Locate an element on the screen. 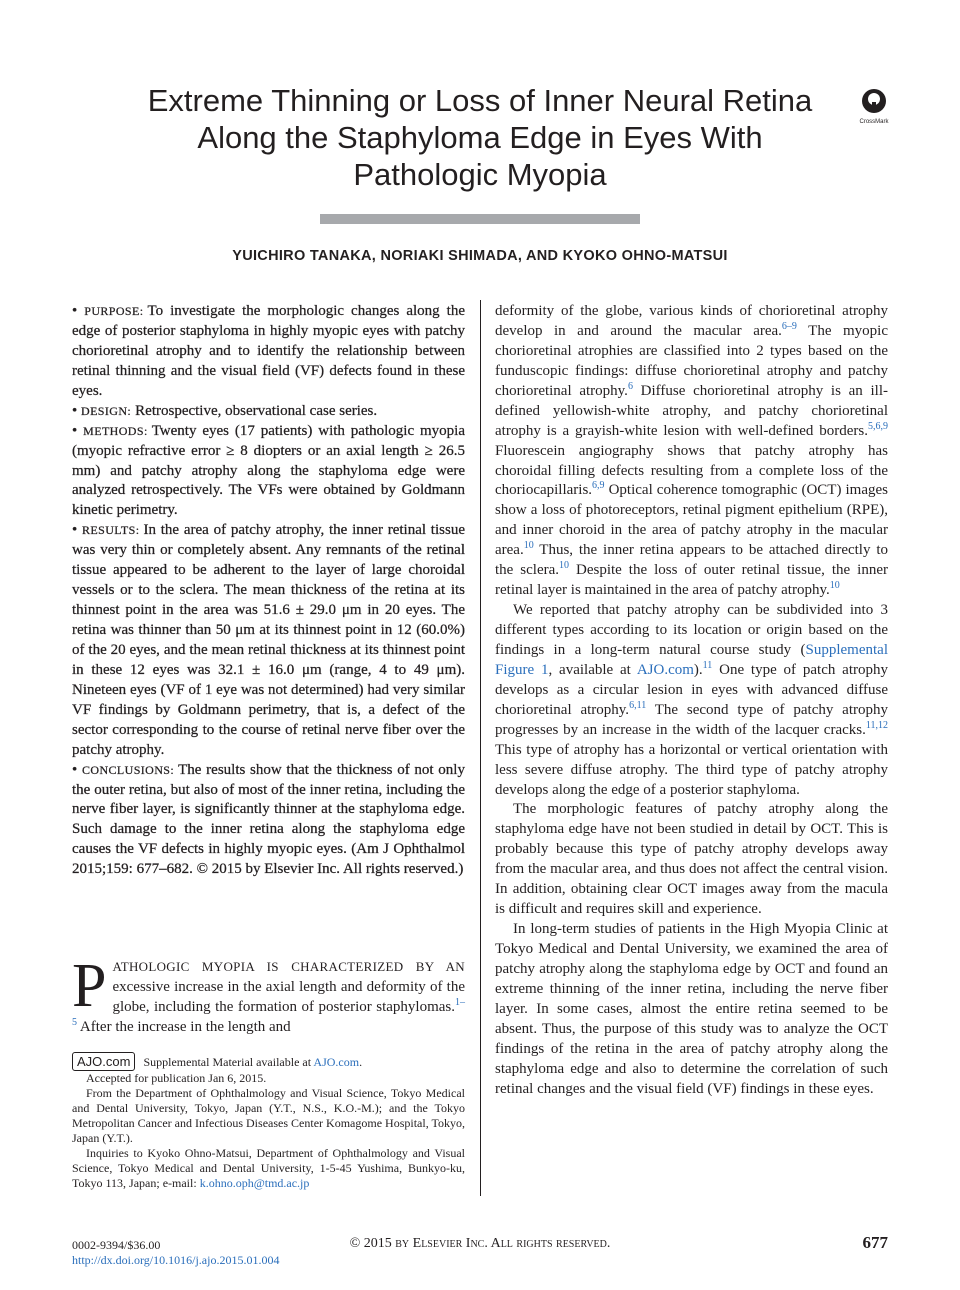 This screenshot has height=1290, width=960. text-run: . is located at coordinates (361, 1062).